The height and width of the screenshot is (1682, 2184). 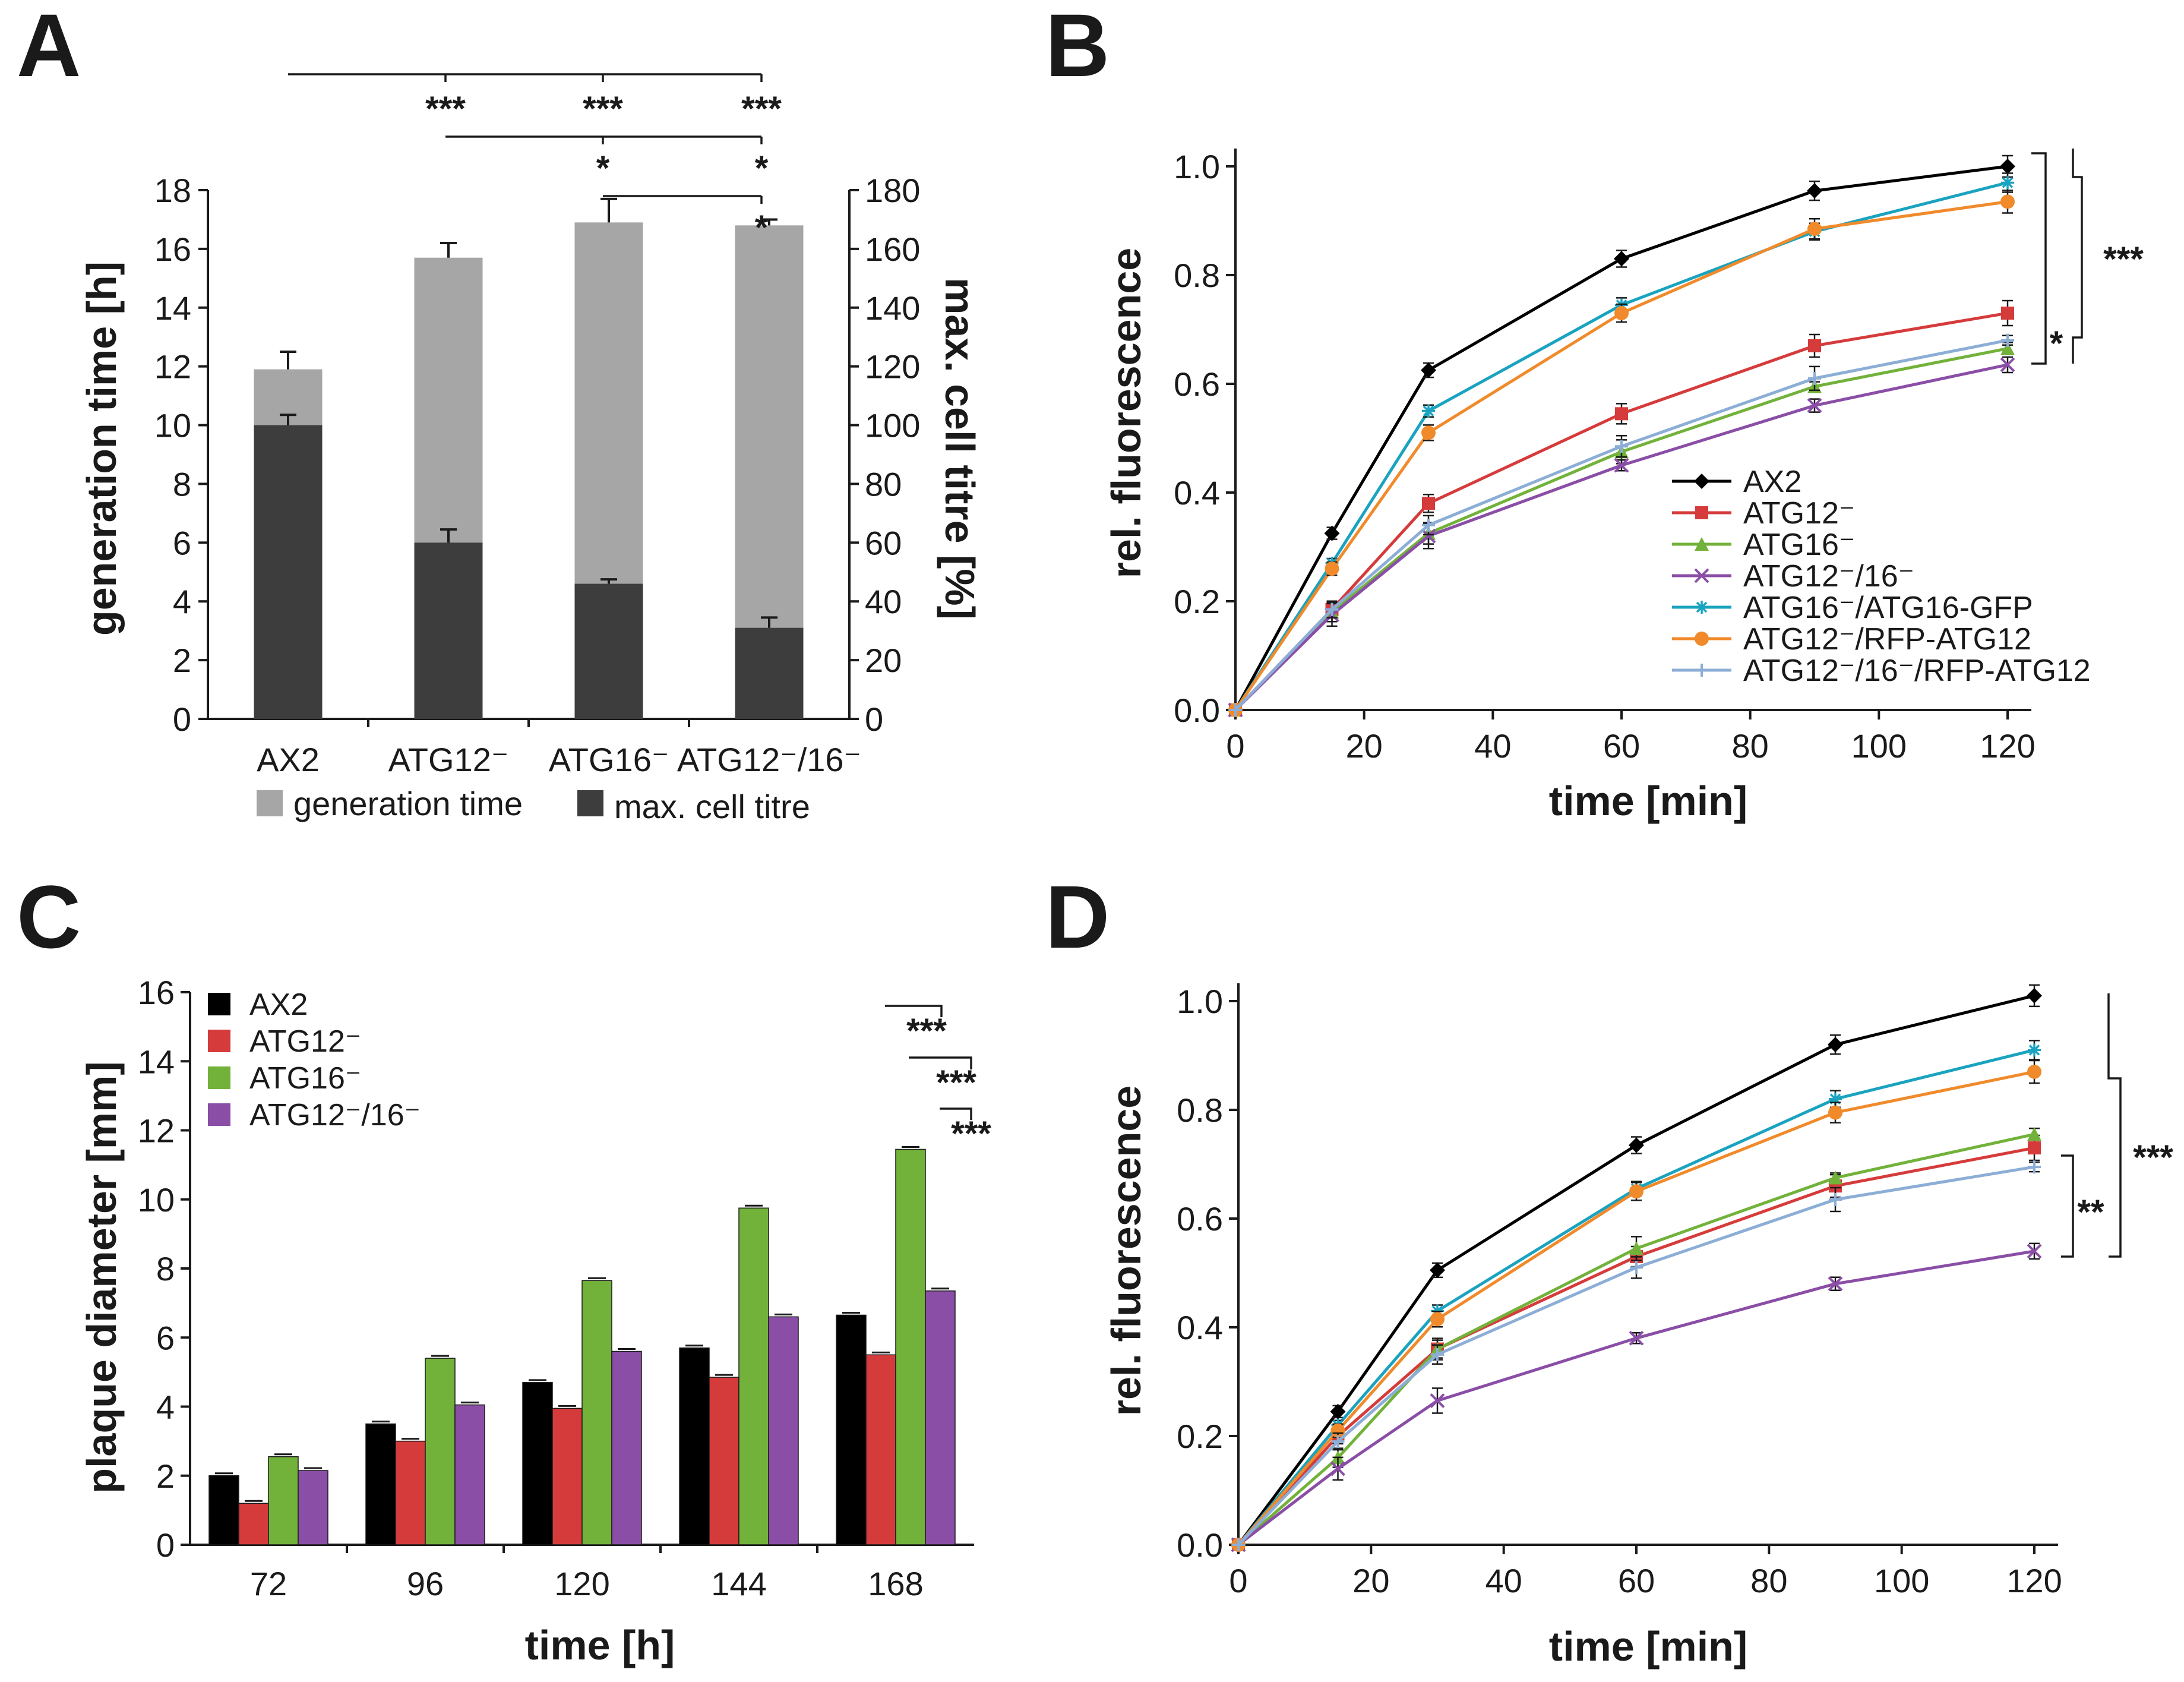 What do you see at coordinates (156, 1200) in the screenshot?
I see `c-y-tick-label: 10` at bounding box center [156, 1200].